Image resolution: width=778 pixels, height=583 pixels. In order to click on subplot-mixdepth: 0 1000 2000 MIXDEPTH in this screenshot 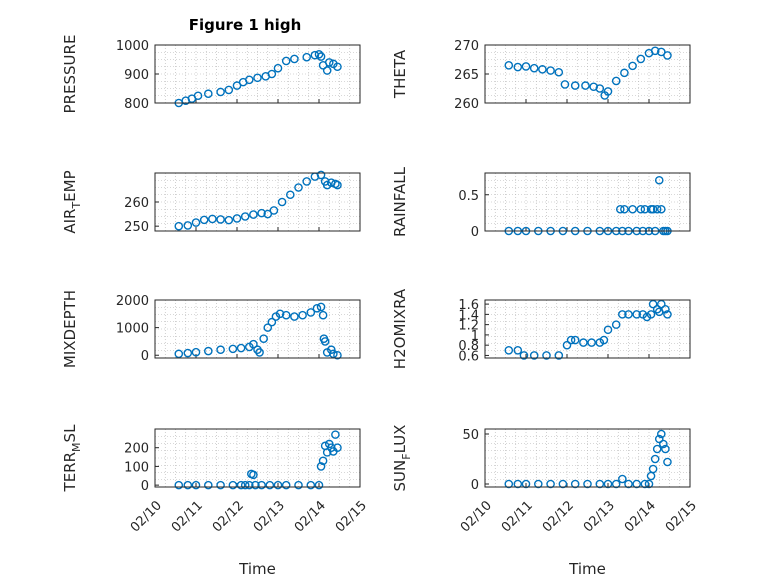, I will do `click(211, 329)`.